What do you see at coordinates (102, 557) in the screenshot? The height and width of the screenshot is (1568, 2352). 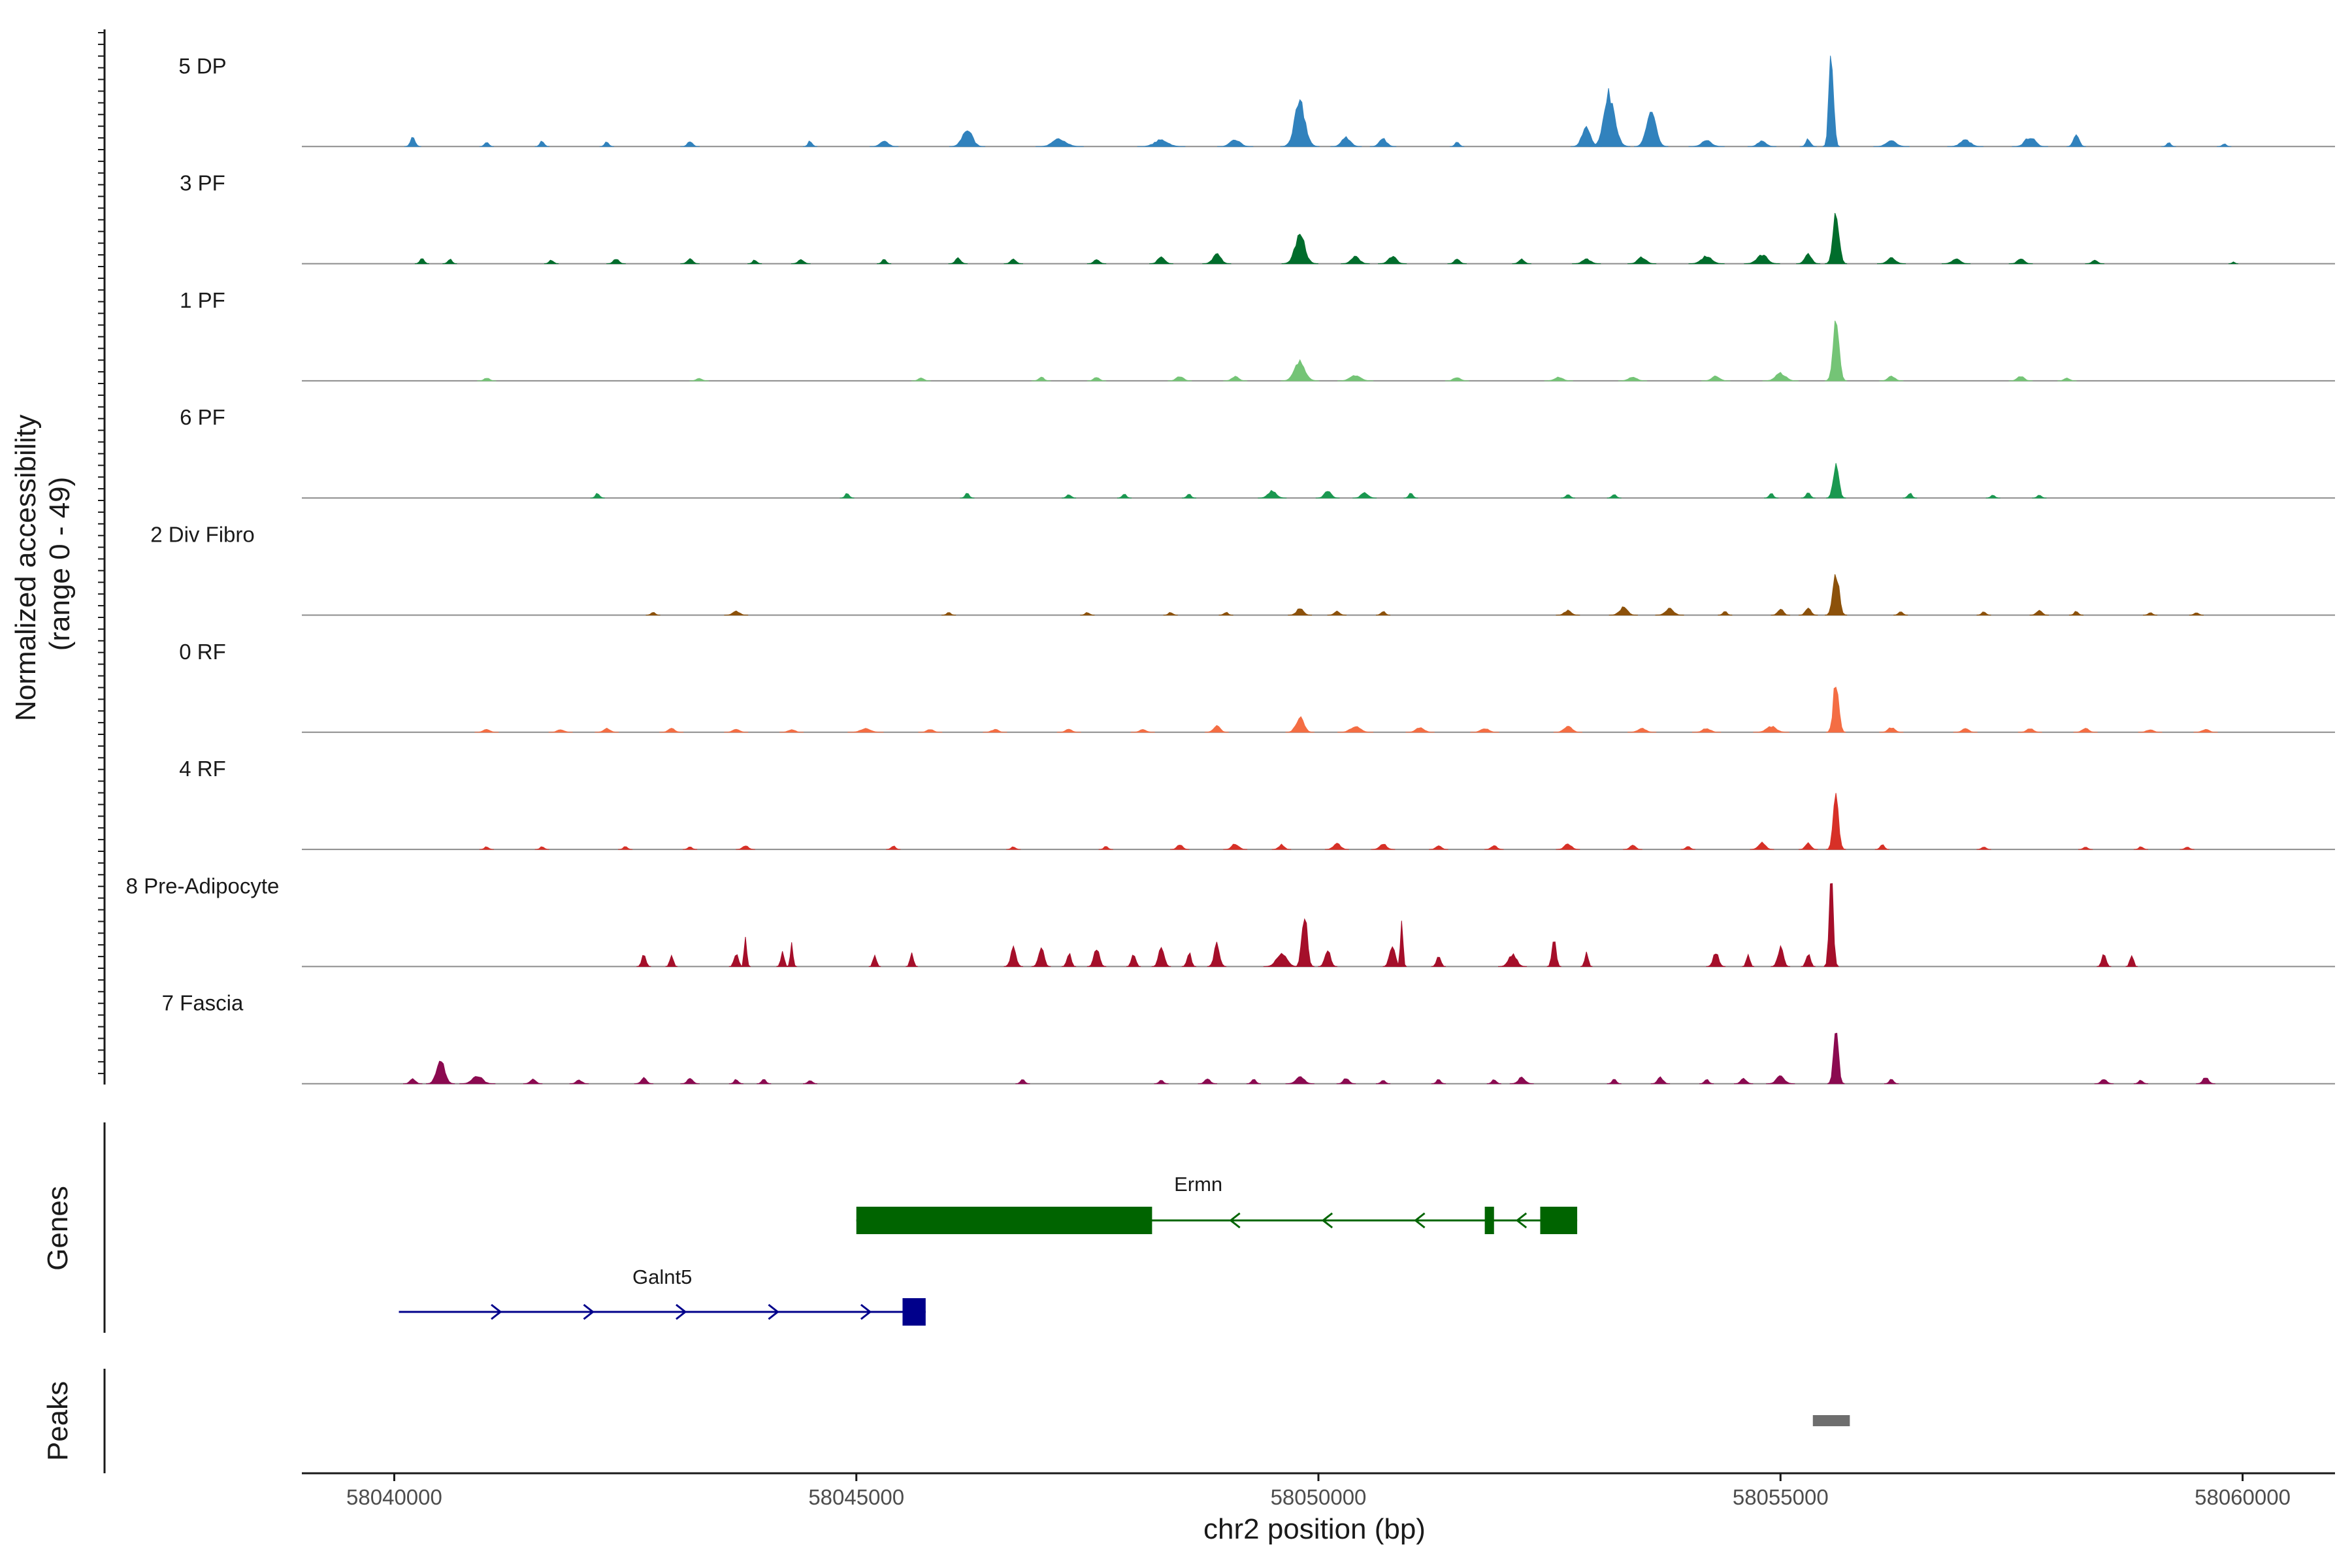 I see `y-axis-left` at bounding box center [102, 557].